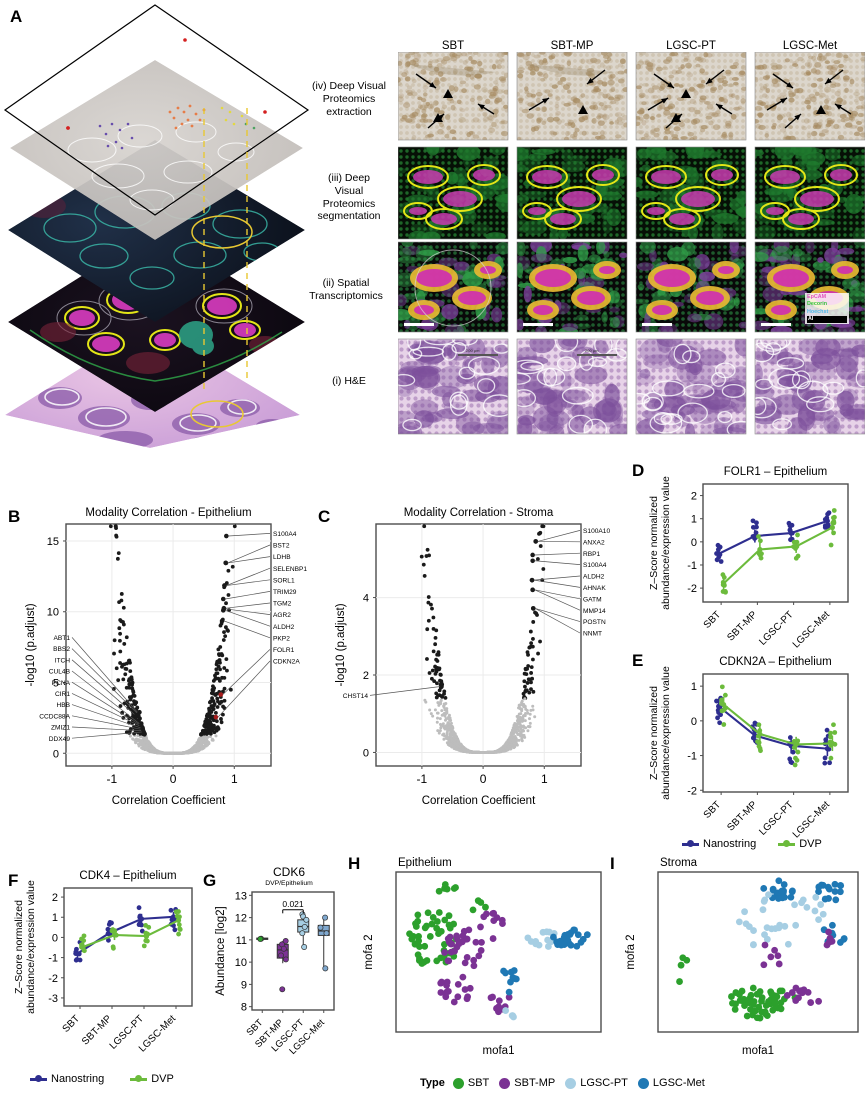 This screenshot has width=865, height=1101. Describe the element at coordinates (535, 1083) in the screenshot. I see `legend-label-sbt-mp: SBT-MP` at that location.